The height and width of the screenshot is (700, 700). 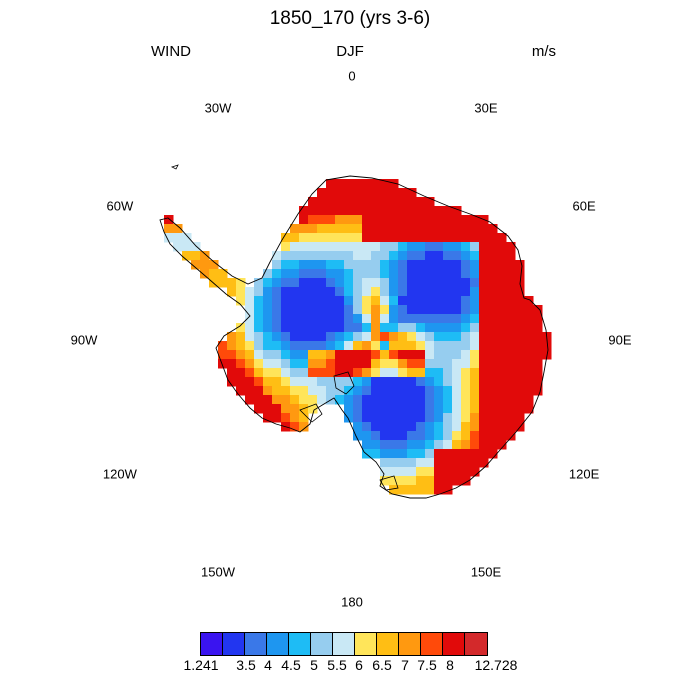 What do you see at coordinates (120, 206) in the screenshot?
I see `longitude-label: 60W` at bounding box center [120, 206].